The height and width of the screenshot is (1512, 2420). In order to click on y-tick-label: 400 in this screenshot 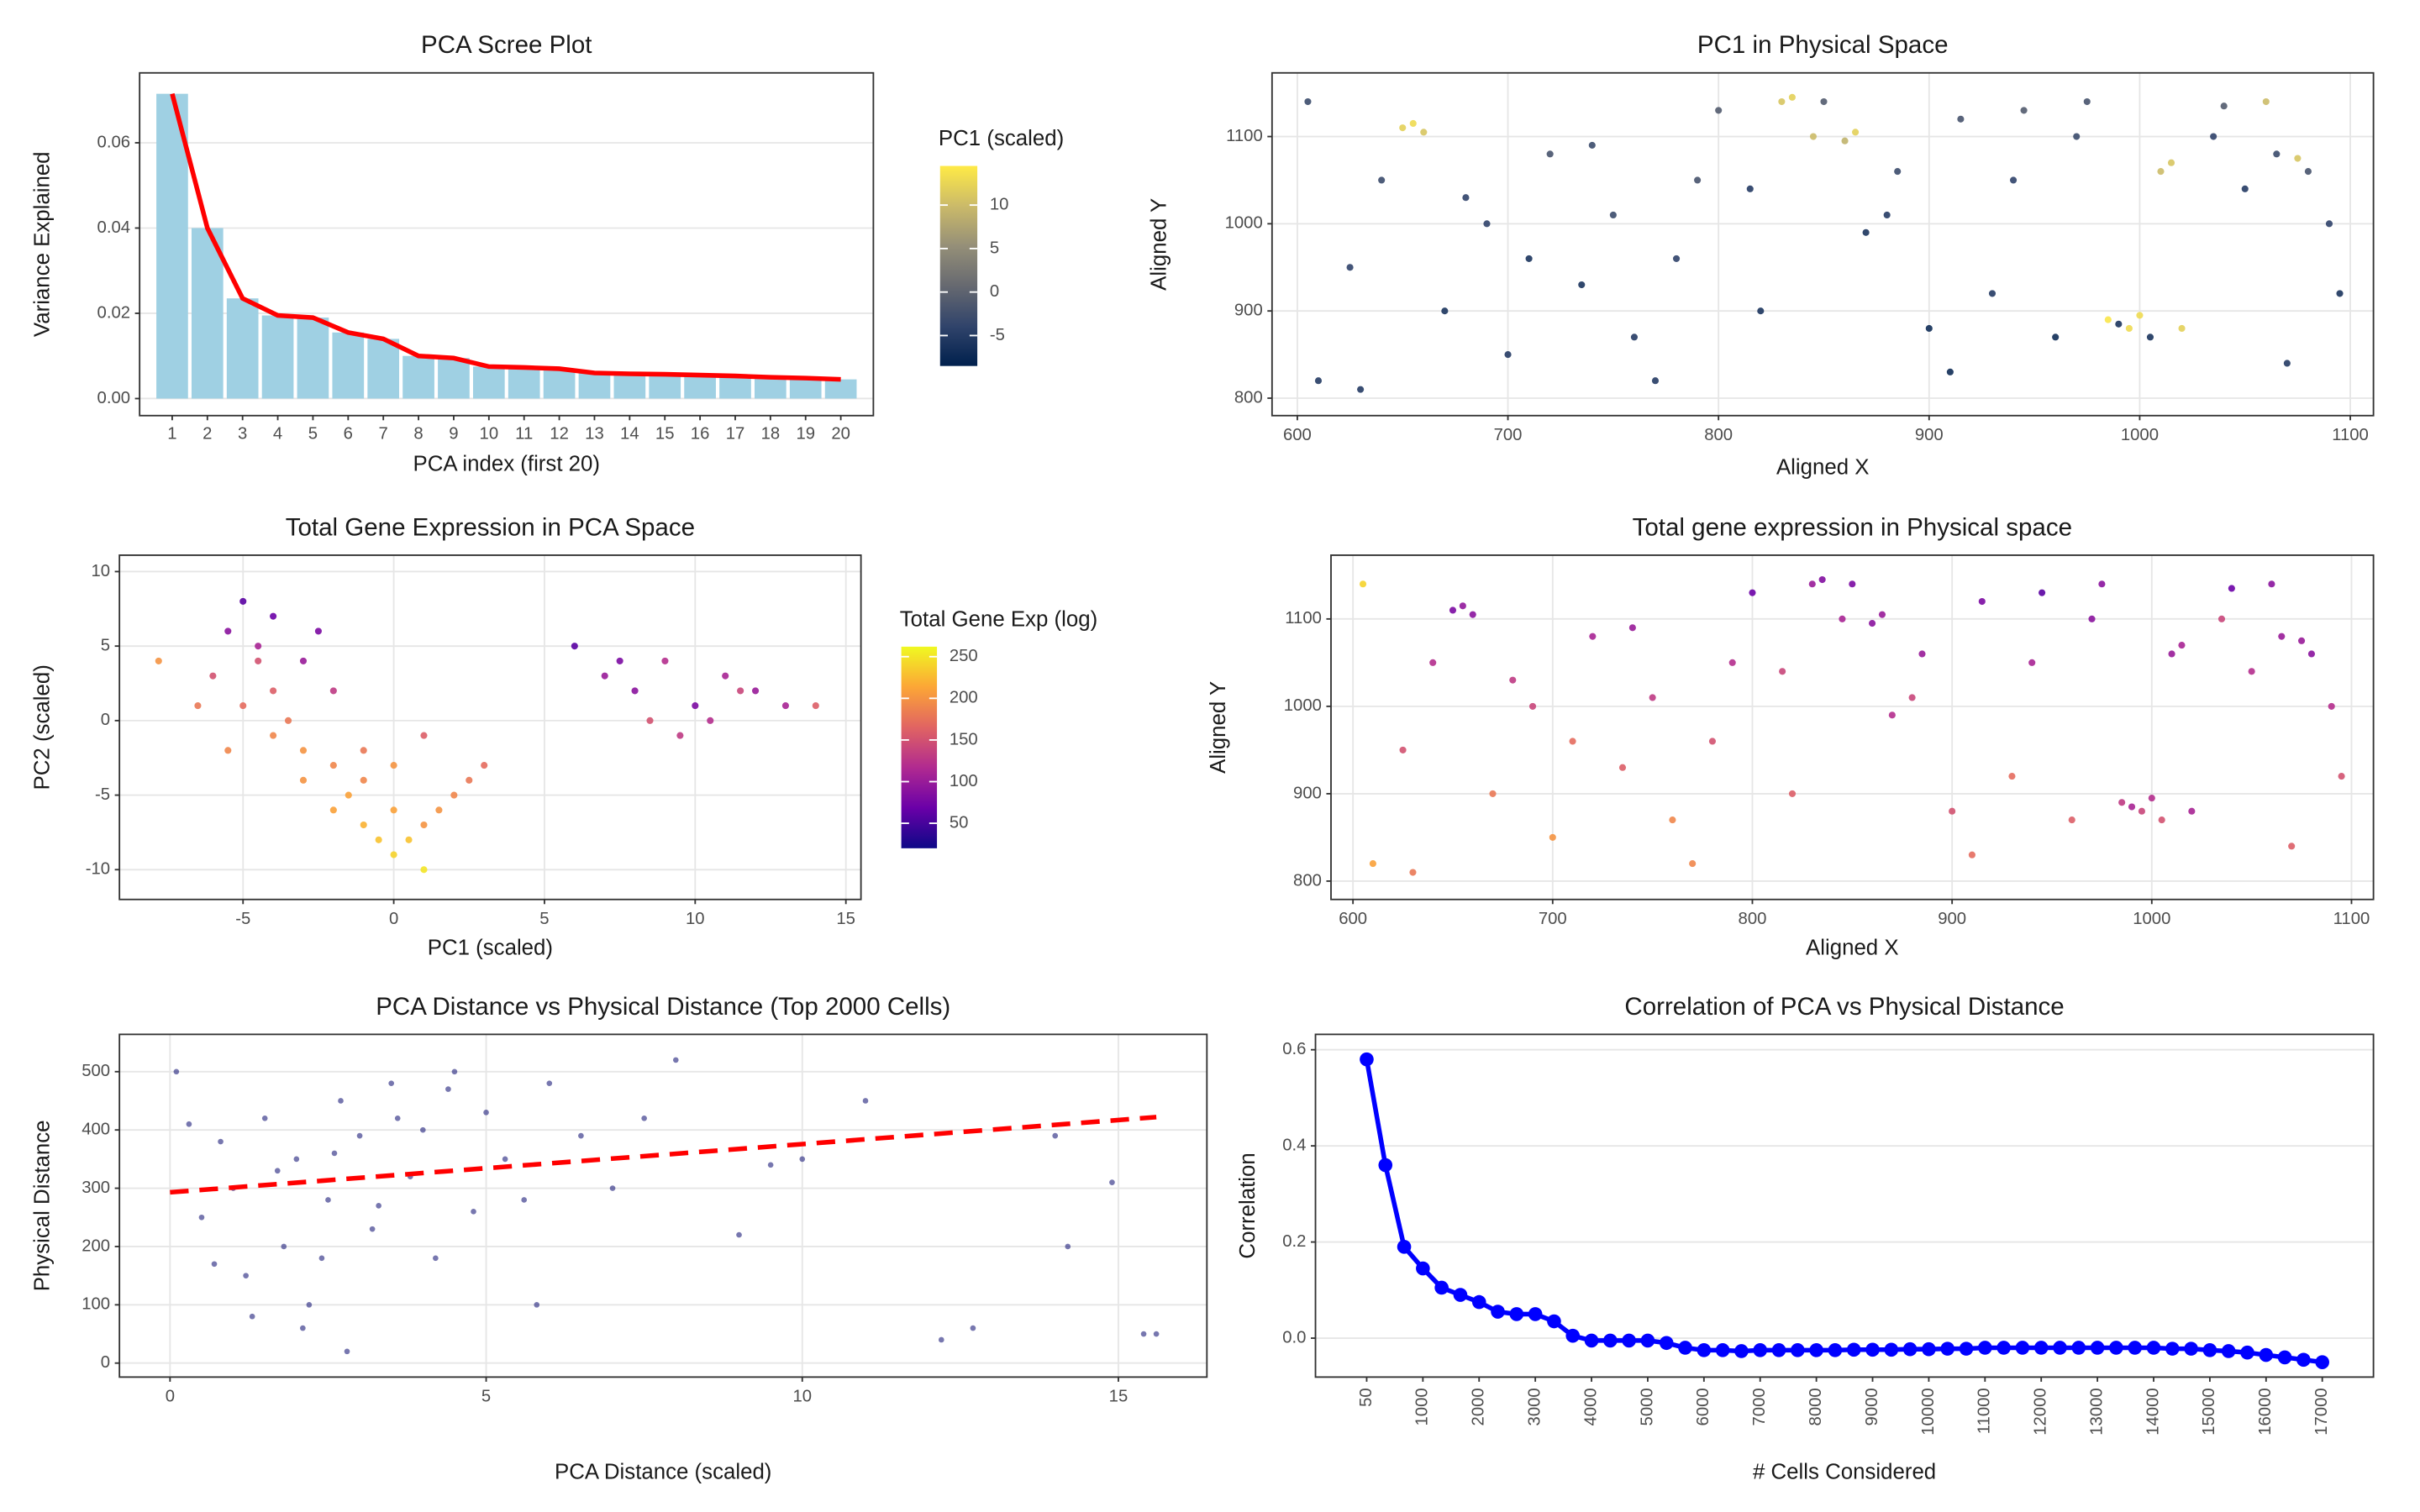, I will do `click(96, 1130)`.